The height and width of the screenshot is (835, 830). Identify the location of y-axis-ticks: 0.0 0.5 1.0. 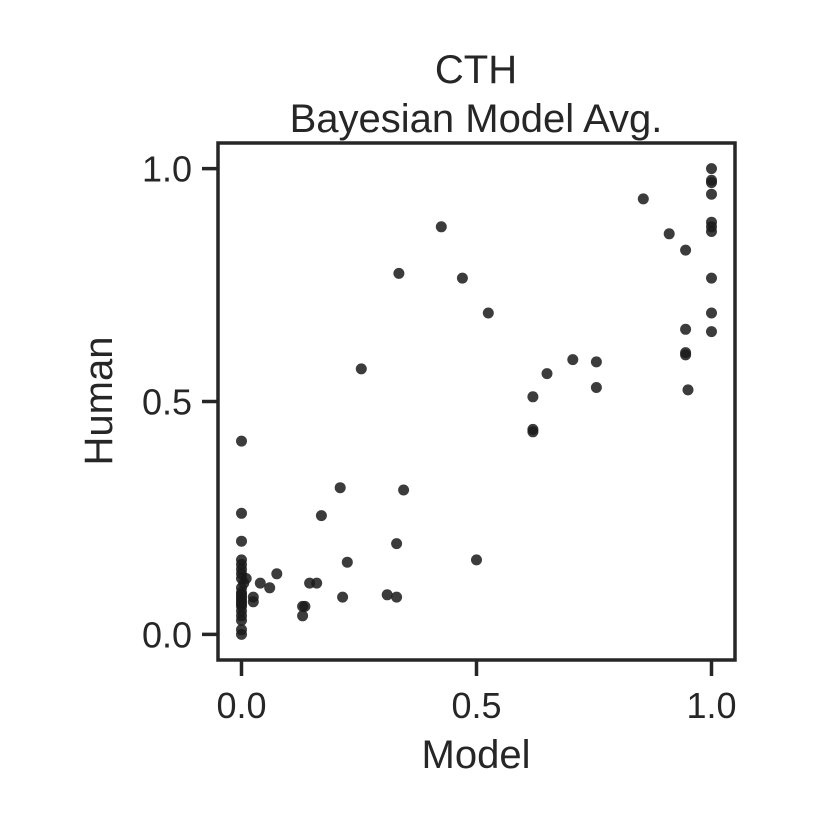
(180, 402).